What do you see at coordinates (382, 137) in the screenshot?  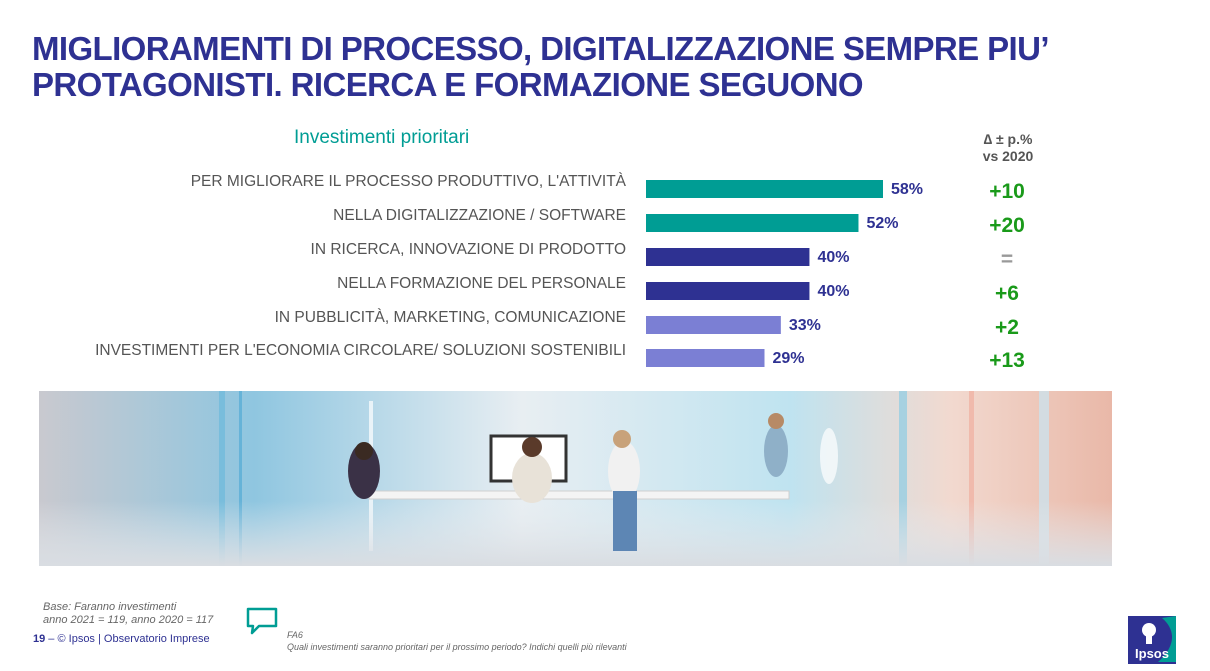 I see `chart-title: Investimenti prioritari` at bounding box center [382, 137].